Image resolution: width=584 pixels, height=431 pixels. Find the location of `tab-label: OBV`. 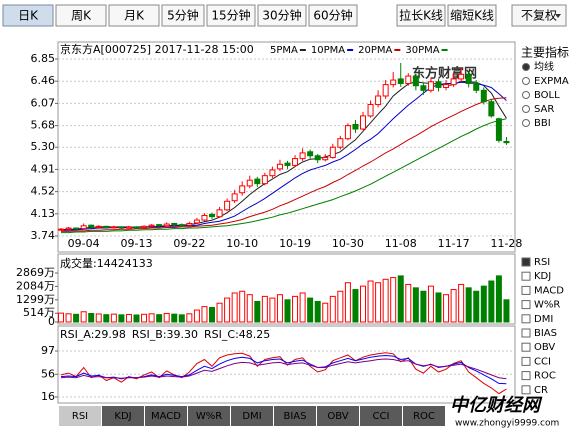

tab-label: OBV is located at coordinates (337, 416).